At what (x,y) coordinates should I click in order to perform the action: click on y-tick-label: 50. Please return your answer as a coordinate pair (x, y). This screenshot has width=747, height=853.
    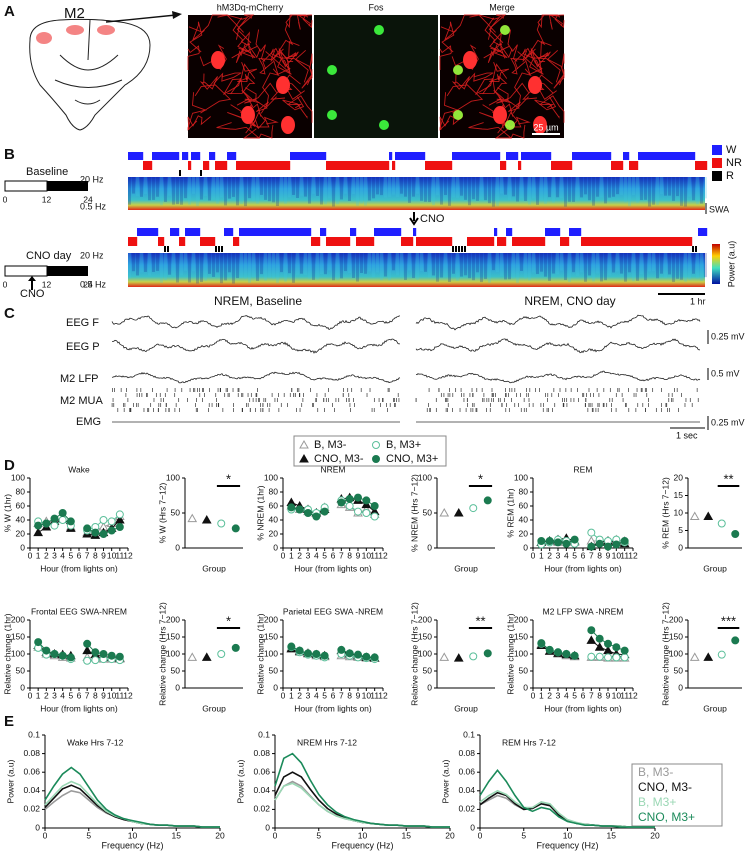
    Looking at the image, I should click on (21, 670).